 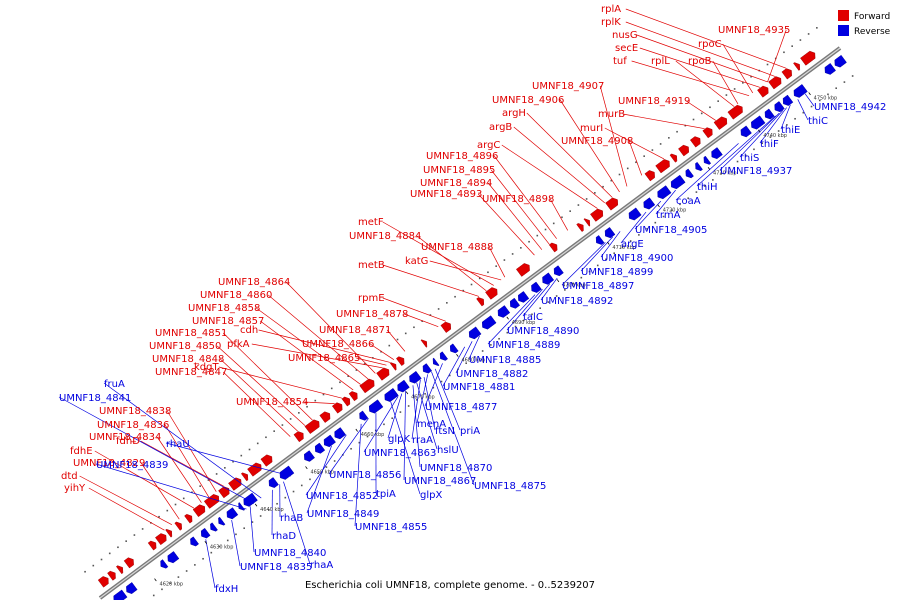 What do you see at coordinates (226, 589) in the screenshot?
I see `reverse-gene-label: fdxH` at bounding box center [226, 589].